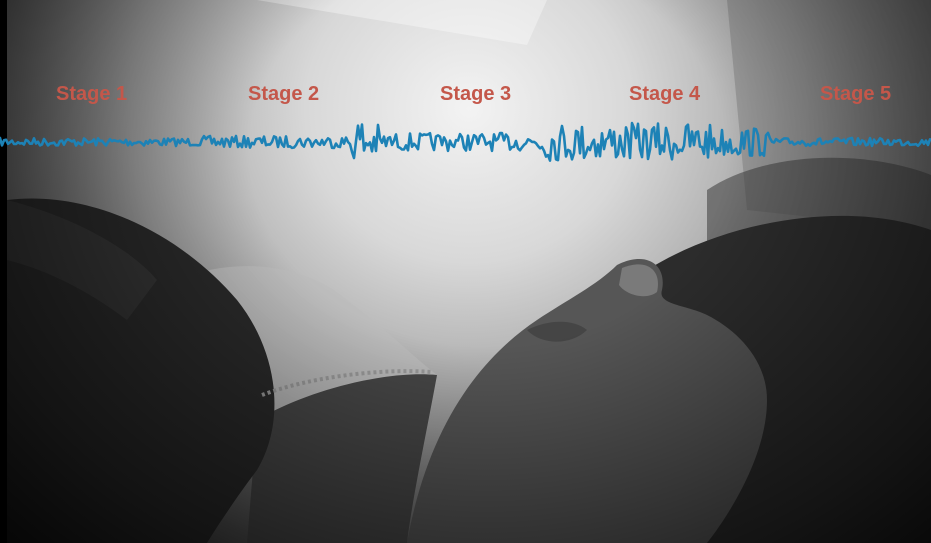 This screenshot has height=543, width=931. What do you see at coordinates (856, 94) in the screenshot?
I see `stage-label-5: Stage 5` at bounding box center [856, 94].